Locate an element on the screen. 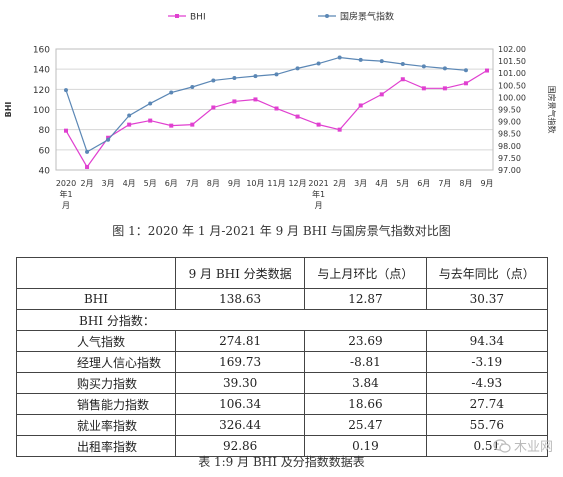 The image size is (563, 477). y-left-tick-label: 120 is located at coordinates (41, 91).